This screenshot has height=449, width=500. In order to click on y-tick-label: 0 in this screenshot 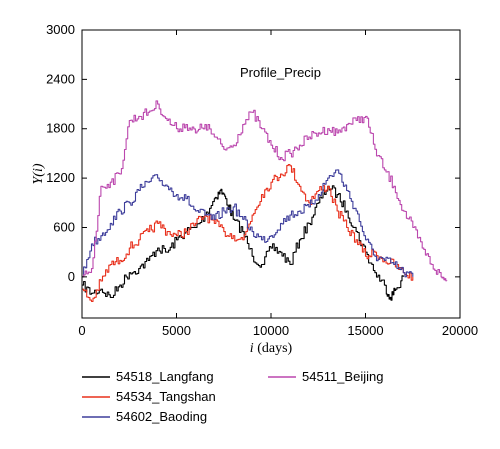, I will do `click(71, 276)`.